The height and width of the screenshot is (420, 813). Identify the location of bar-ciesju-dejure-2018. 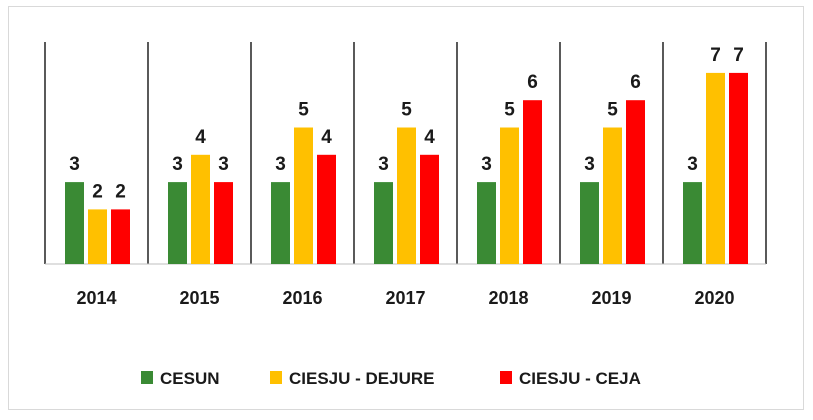
(509, 195).